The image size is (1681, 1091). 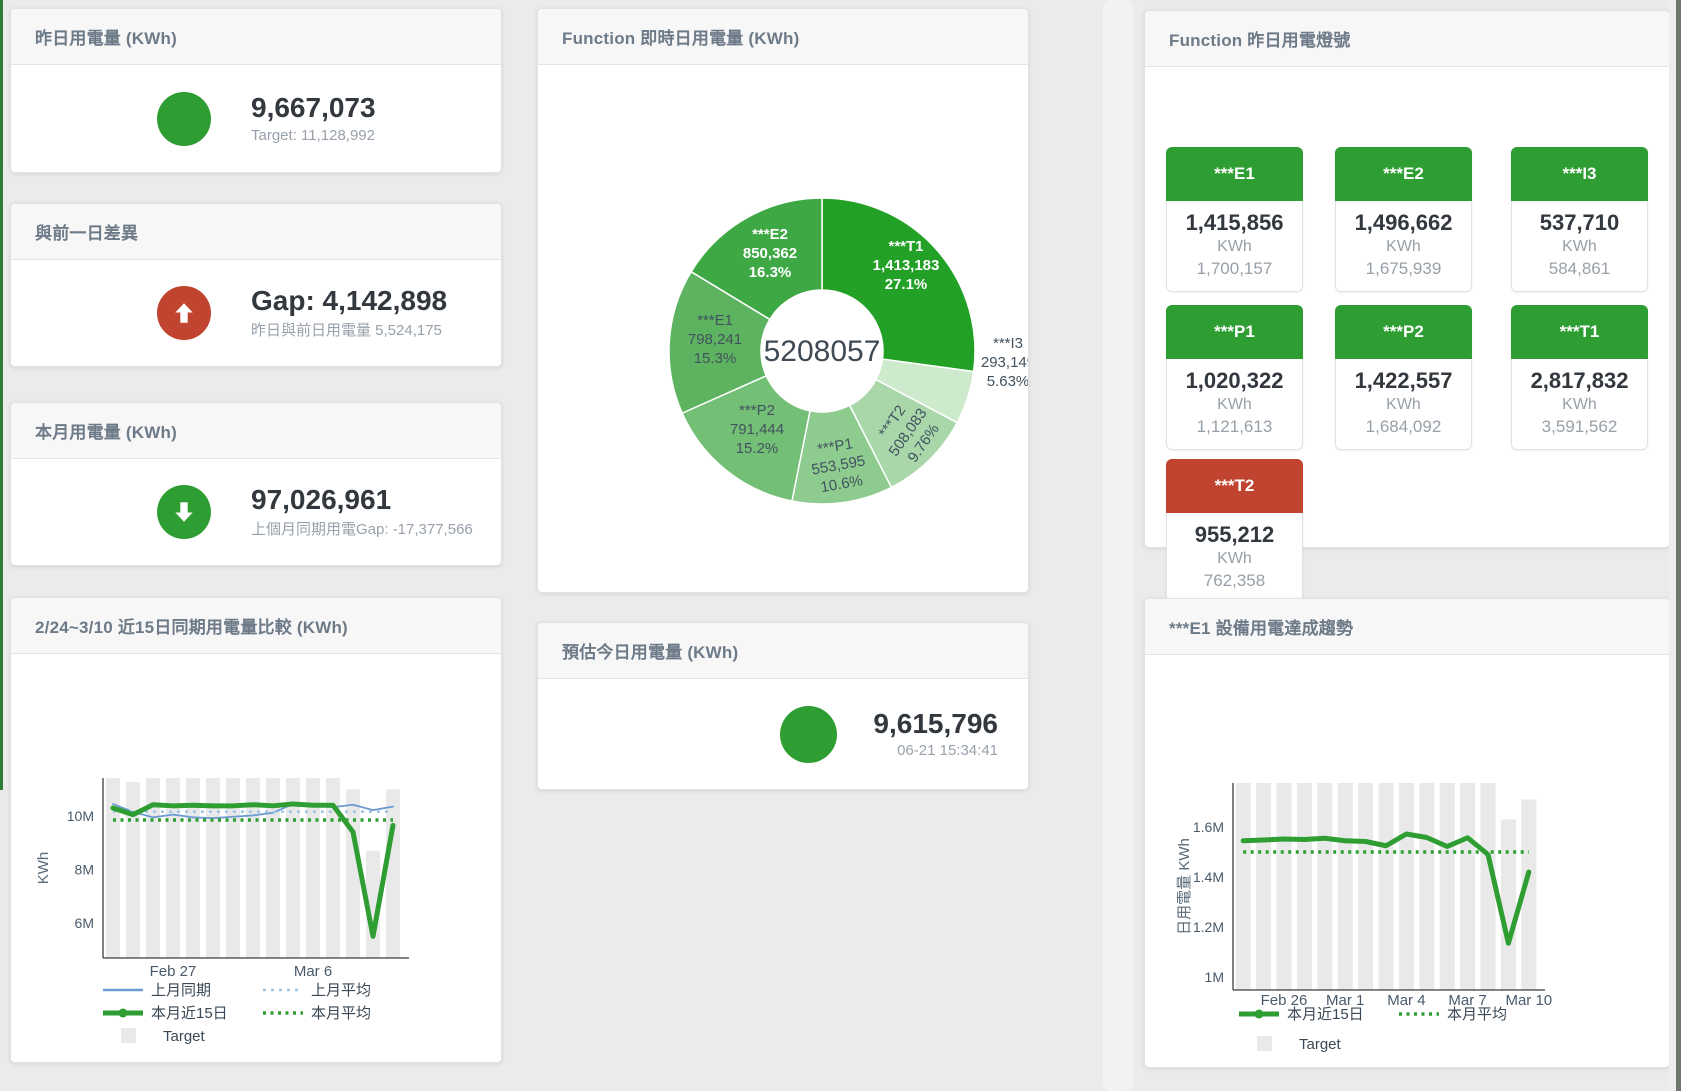 What do you see at coordinates (783, 651) in the screenshot?
I see `card-today-estimate-title: 預估今日用電量 (KWh)` at bounding box center [783, 651].